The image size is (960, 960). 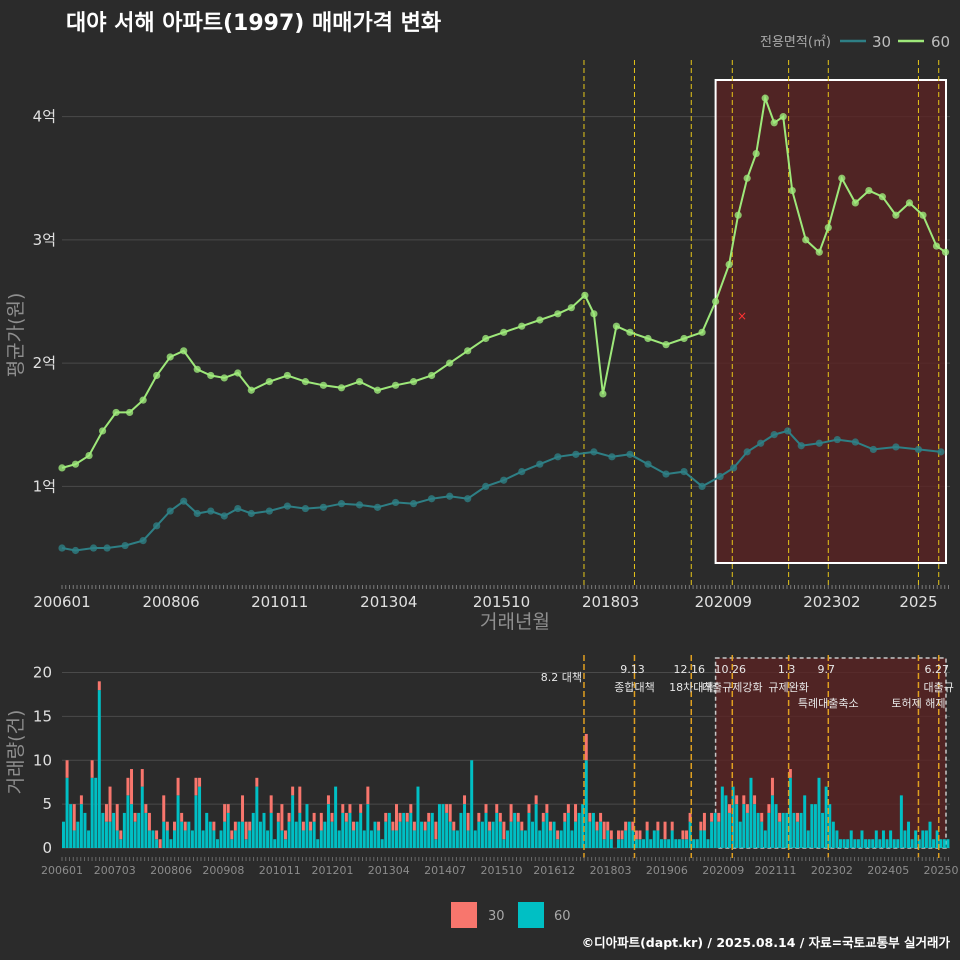 What do you see at coordinates (170, 602) in the screenshot?
I see `price-x-tick-label: 200806` at bounding box center [170, 602].